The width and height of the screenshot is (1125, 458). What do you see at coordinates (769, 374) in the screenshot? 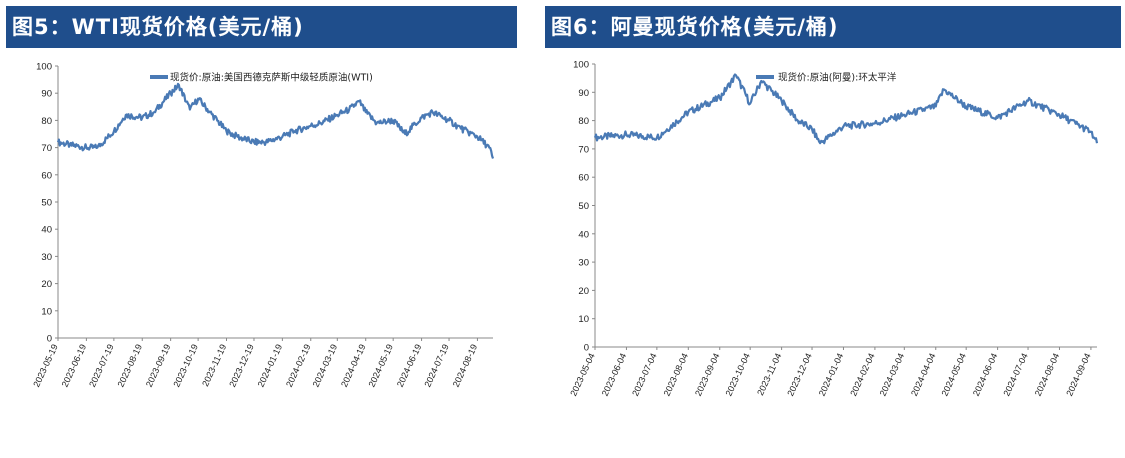
I see `x-tick-label: 2023-11-04` at bounding box center [769, 374].